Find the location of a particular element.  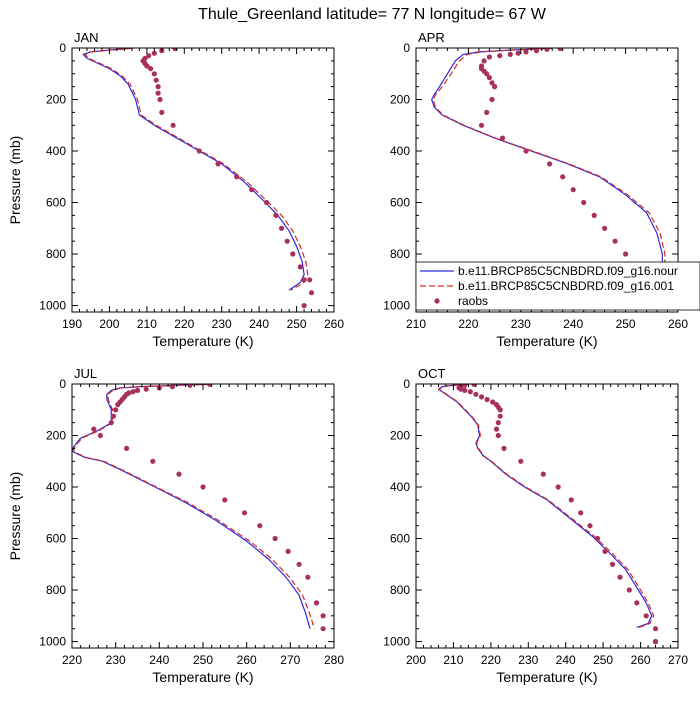

x-tick-label: 270 is located at coordinates (290, 660).